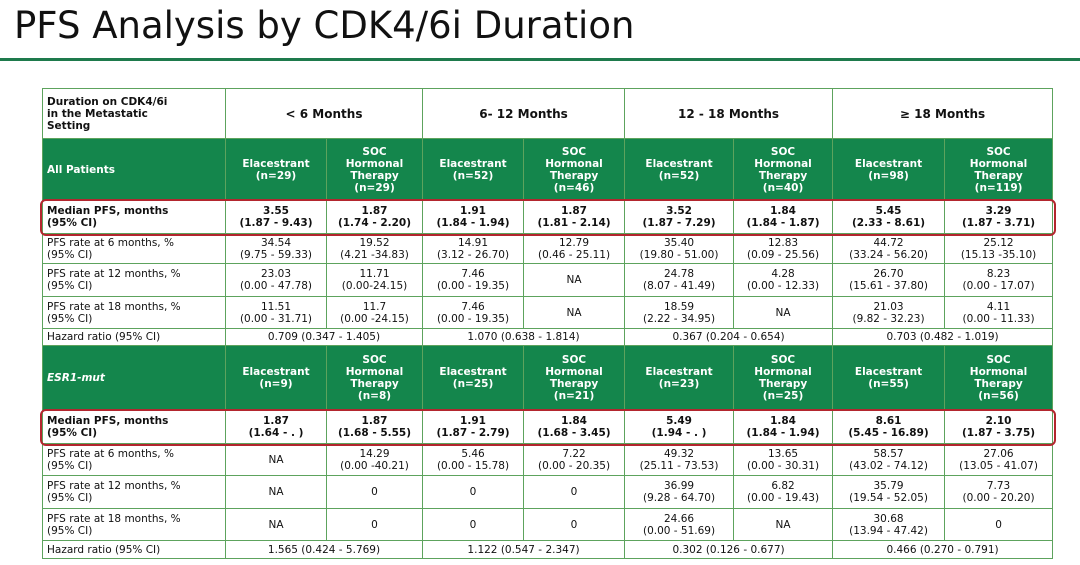  Describe the element at coordinates (114, 518) in the screenshot. I see `cell-line: PFS rate at 18 months, %` at that location.